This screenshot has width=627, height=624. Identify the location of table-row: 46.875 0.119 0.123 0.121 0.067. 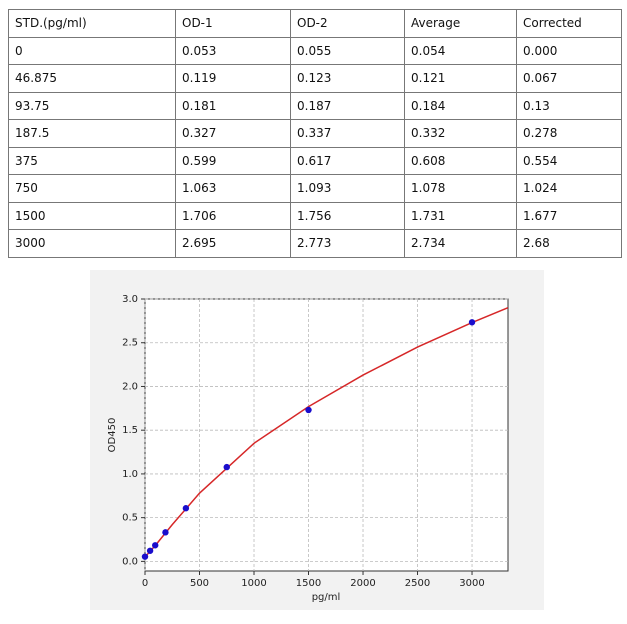
(315, 78).